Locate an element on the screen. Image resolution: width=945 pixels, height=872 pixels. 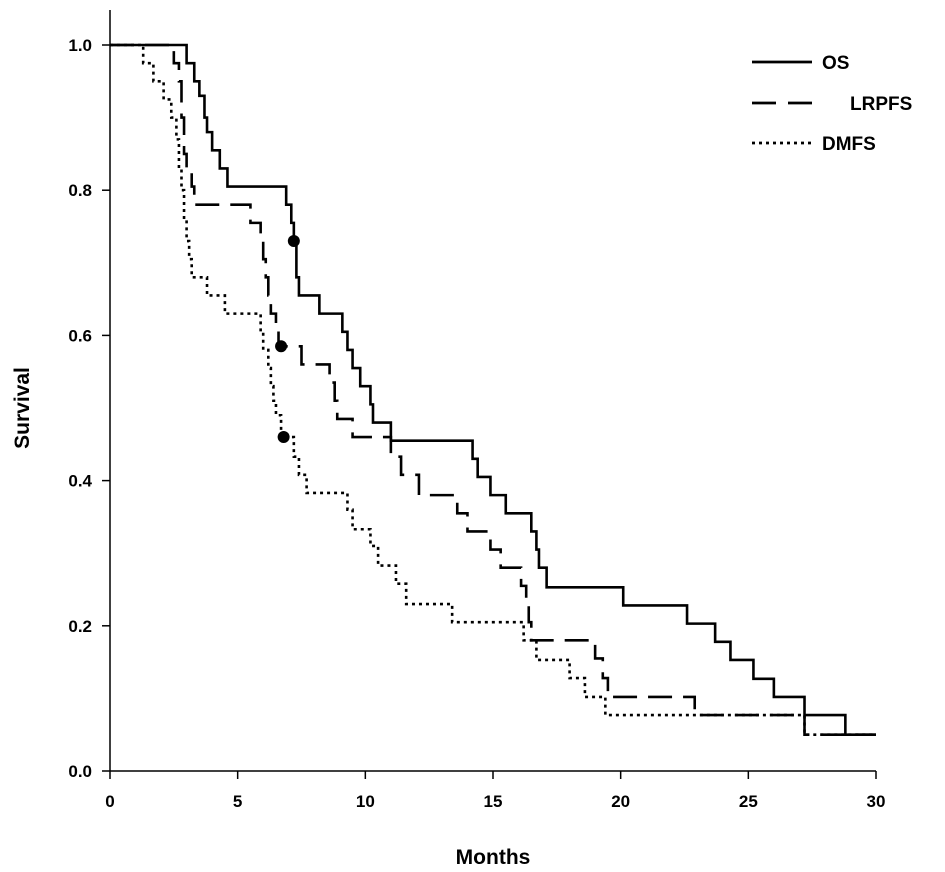
series-dmfs-censor-marker is located at coordinates (283, 437).